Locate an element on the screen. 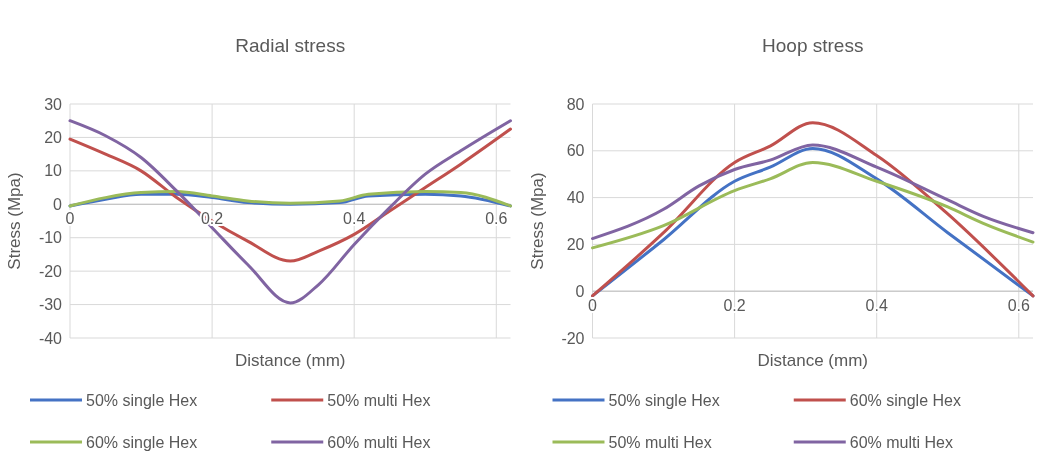 This screenshot has height=474, width=1045. y-tick-label: 10 is located at coordinates (53, 171).